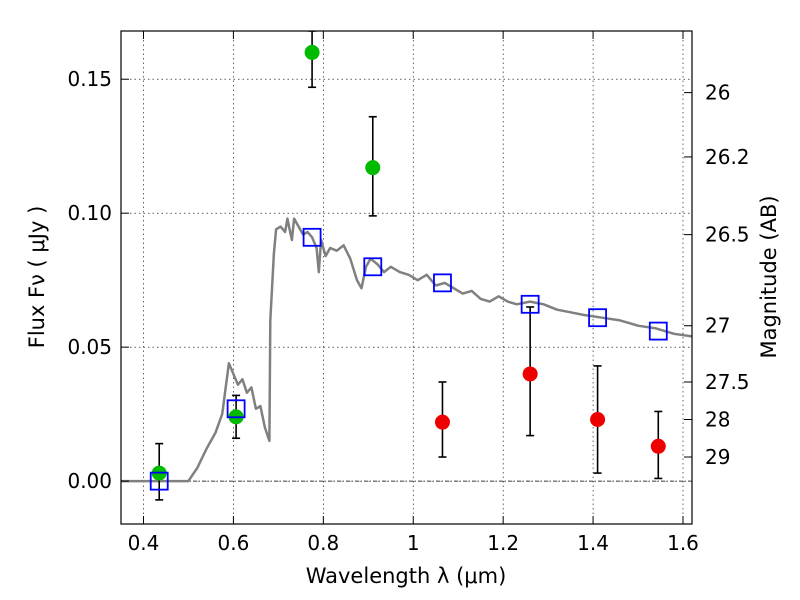  What do you see at coordinates (89, 481) in the screenshot?
I see `y-tick-label: 0.00` at bounding box center [89, 481].